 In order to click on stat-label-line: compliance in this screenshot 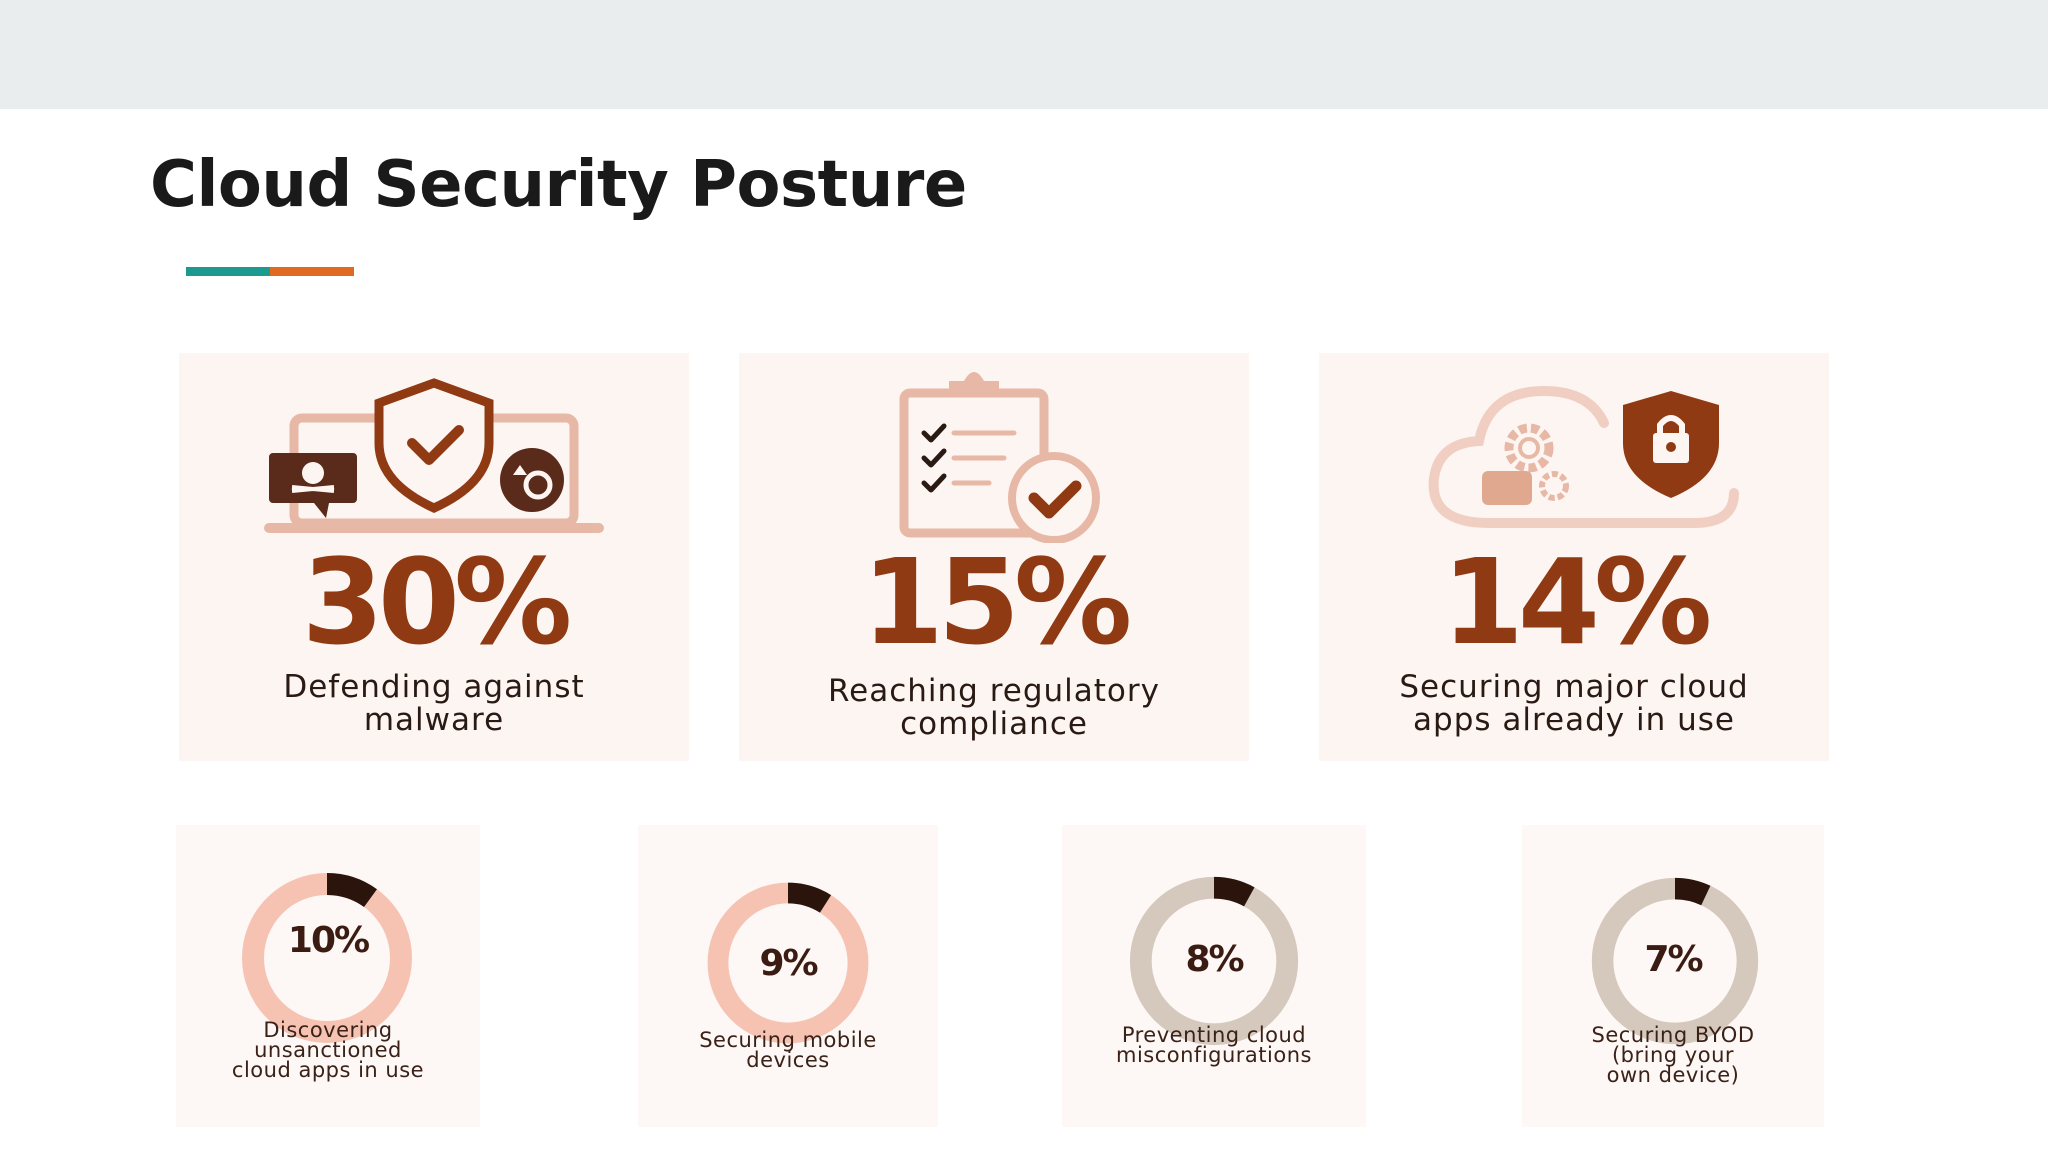, I will do `click(994, 724)`.